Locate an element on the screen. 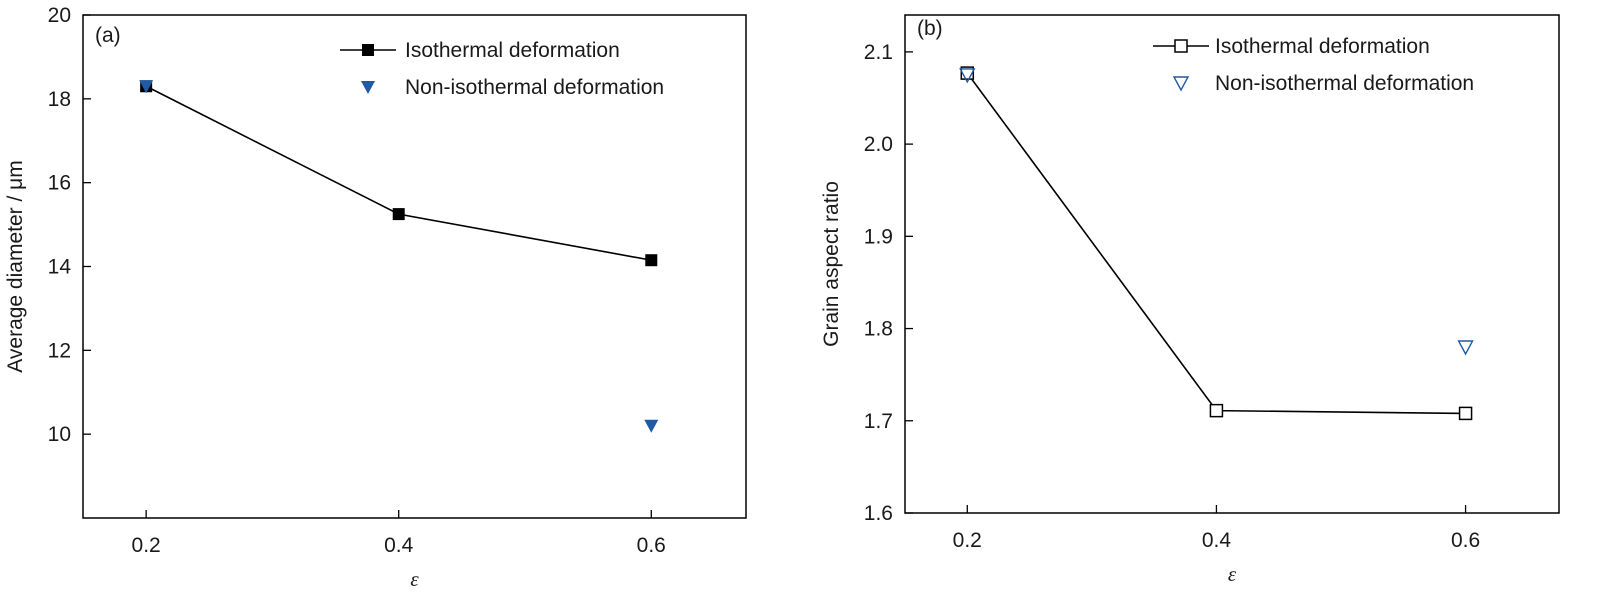  y-tick-label: 1.7 is located at coordinates (878, 421).